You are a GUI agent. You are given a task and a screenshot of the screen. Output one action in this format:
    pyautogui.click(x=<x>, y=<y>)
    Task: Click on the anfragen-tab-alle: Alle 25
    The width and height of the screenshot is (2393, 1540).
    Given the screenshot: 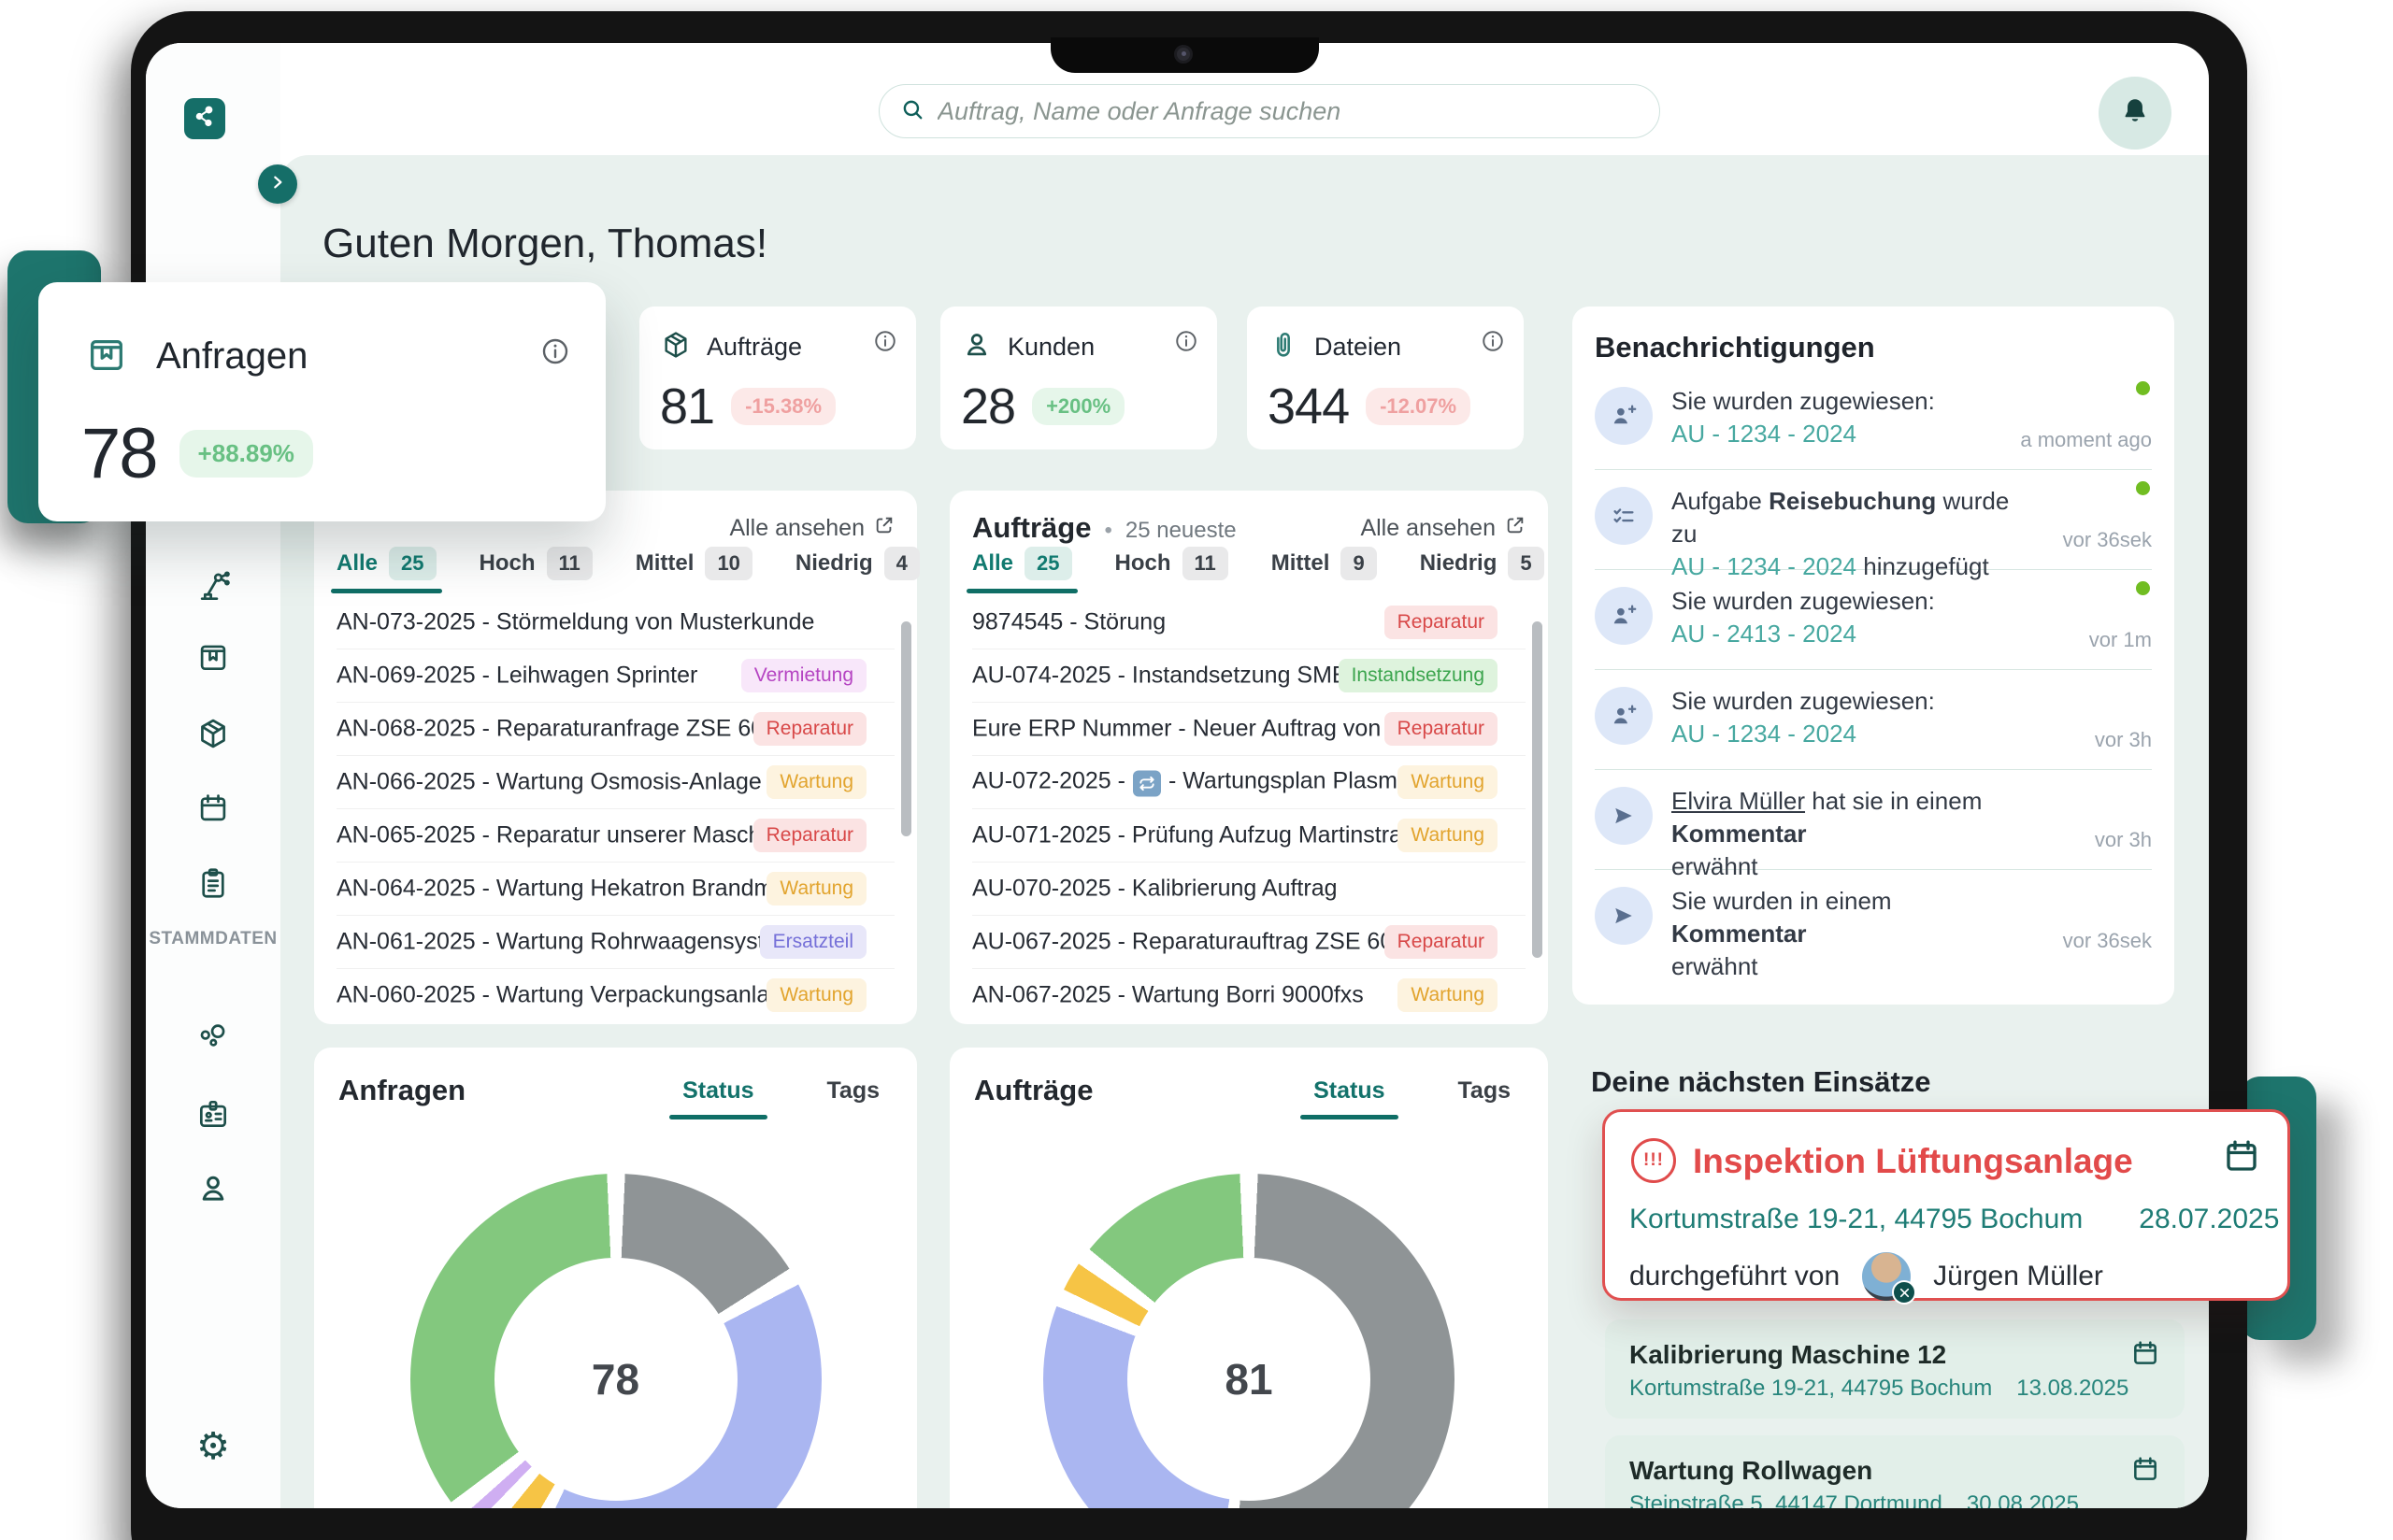 What is the action you would take?
    pyautogui.click(x=386, y=570)
    